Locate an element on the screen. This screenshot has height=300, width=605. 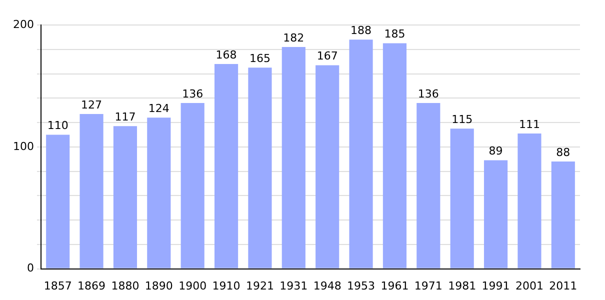
x-tick-label: 1981 is located at coordinates (462, 285).